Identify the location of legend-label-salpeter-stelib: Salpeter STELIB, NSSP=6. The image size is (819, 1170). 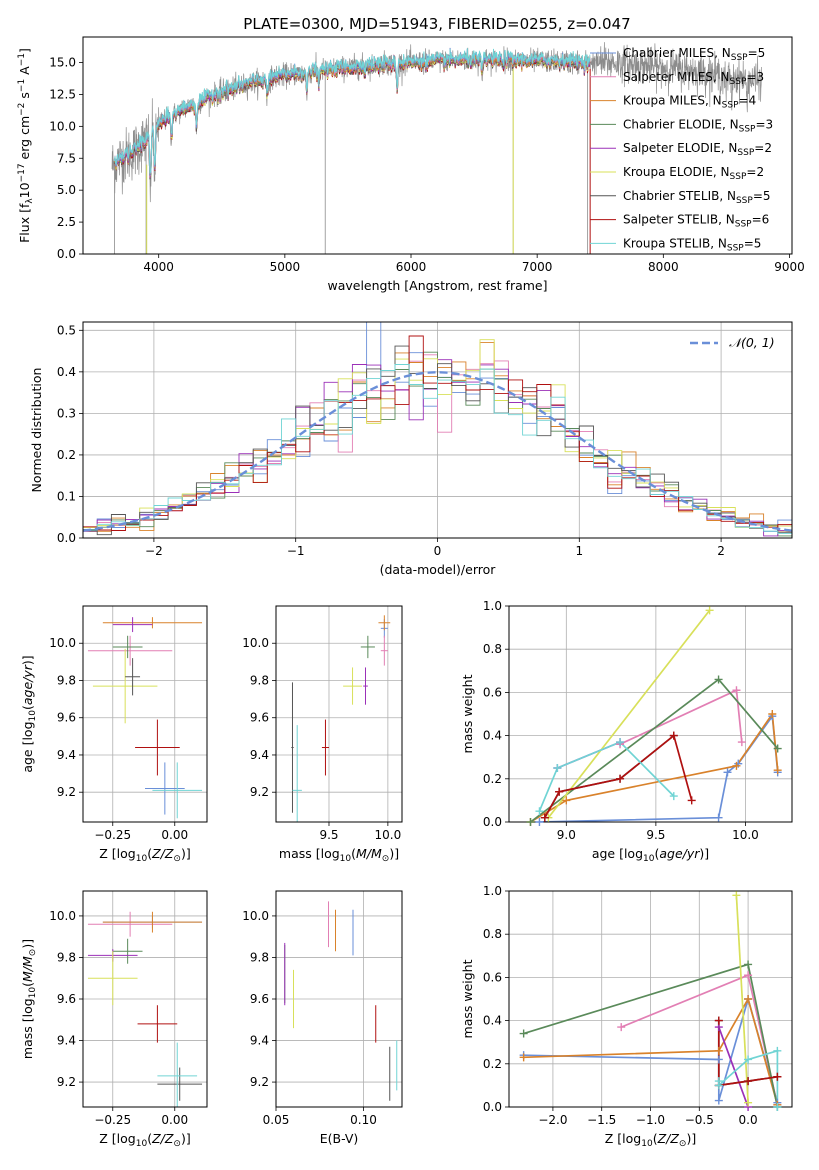
(696, 221).